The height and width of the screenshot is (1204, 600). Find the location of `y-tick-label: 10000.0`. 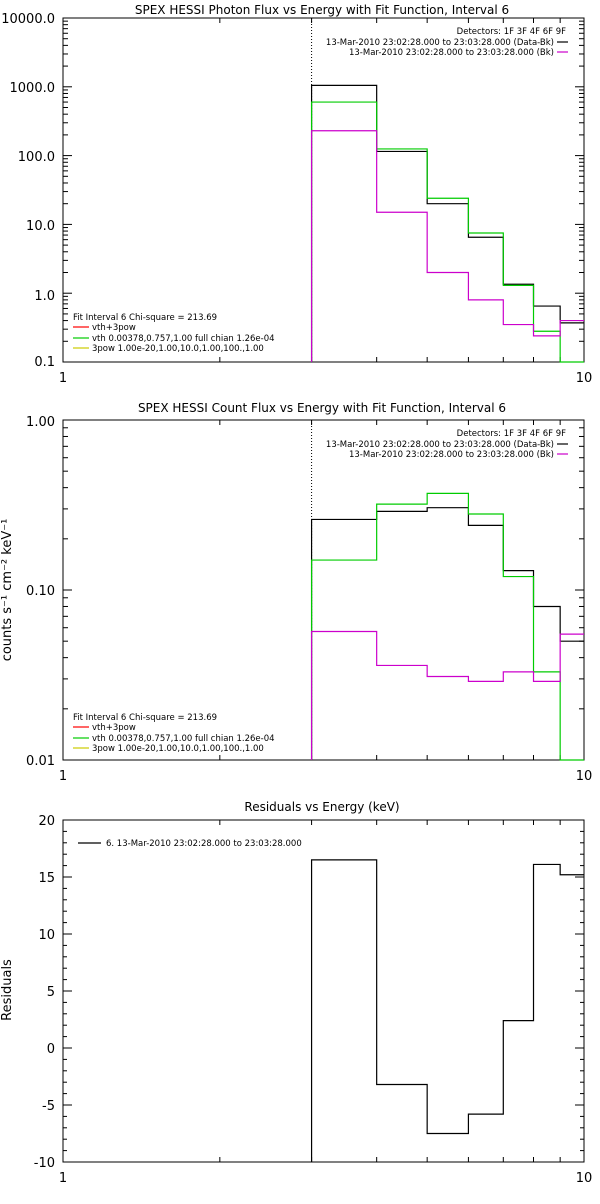

y-tick-label: 10000.0 is located at coordinates (28, 19).